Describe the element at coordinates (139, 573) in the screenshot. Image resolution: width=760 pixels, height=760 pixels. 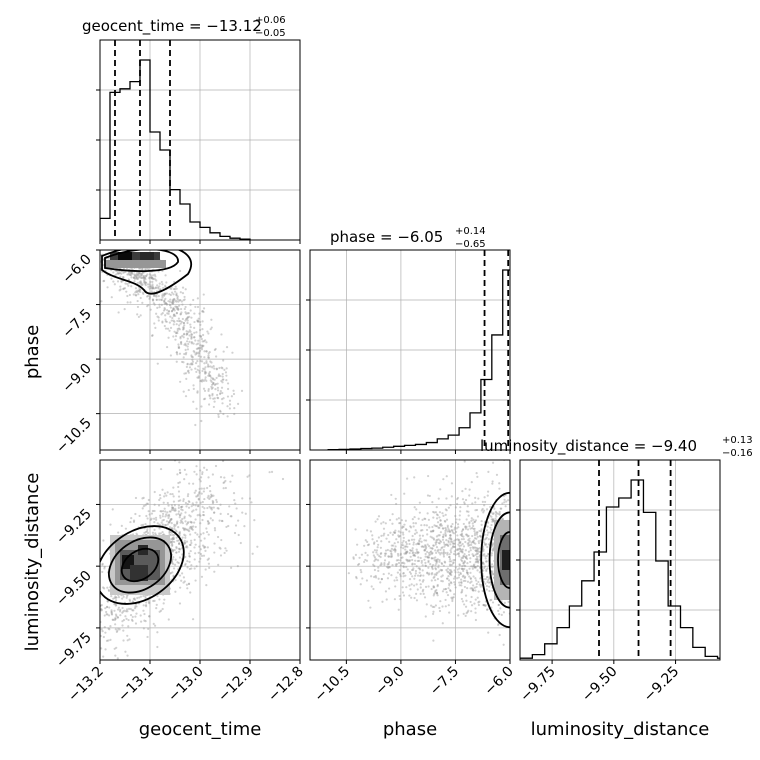
I see `geocent-lumdist-density-cell` at that location.